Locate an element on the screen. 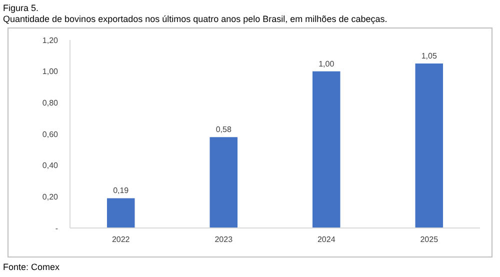  y-tick-label: 0,80 is located at coordinates (50, 103).